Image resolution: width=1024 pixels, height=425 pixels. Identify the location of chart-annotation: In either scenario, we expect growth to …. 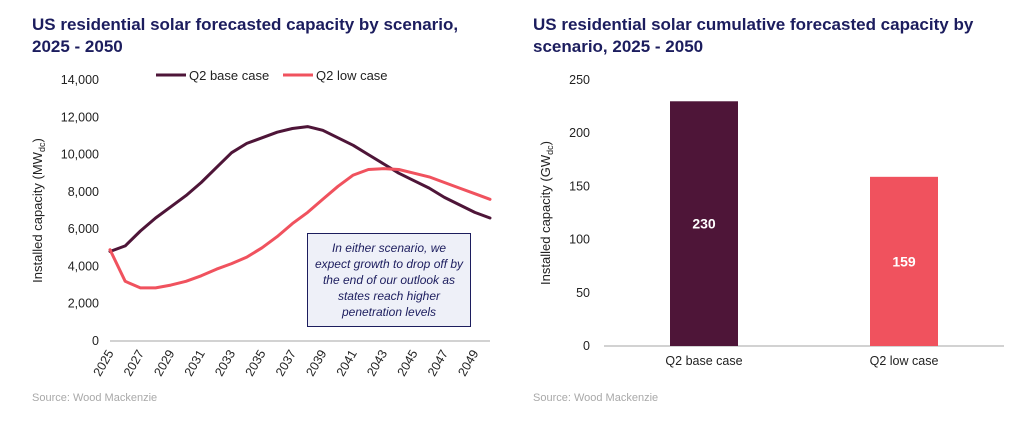
(389, 280).